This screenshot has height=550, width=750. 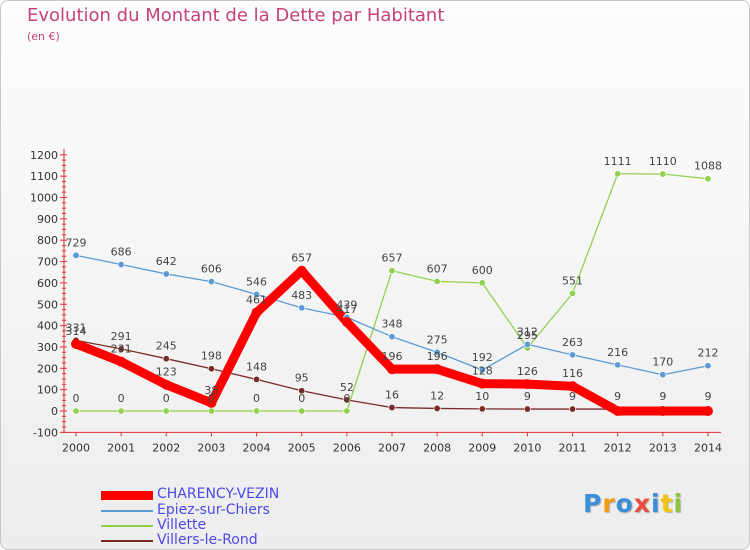 What do you see at coordinates (76, 447) in the screenshot?
I see `x-tick-label: 2000` at bounding box center [76, 447].